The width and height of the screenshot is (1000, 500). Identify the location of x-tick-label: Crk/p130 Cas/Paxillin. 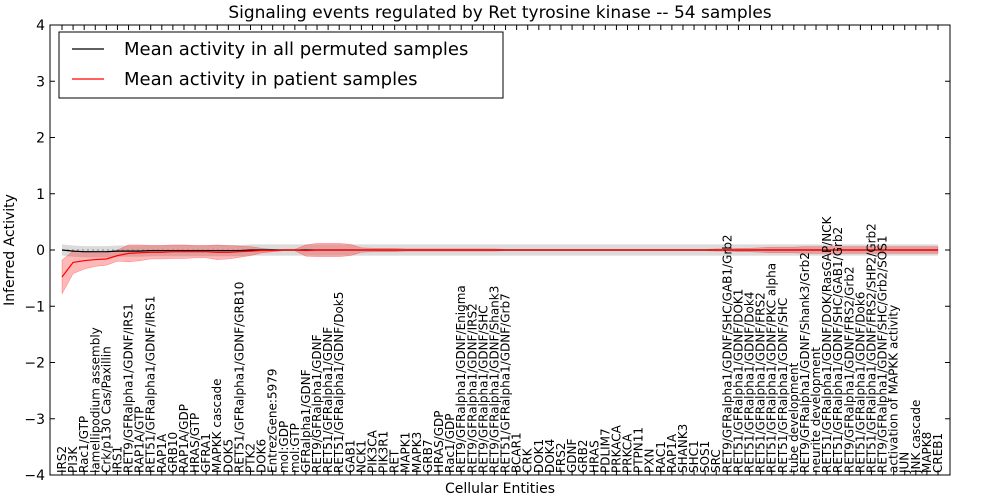
(106, 409).